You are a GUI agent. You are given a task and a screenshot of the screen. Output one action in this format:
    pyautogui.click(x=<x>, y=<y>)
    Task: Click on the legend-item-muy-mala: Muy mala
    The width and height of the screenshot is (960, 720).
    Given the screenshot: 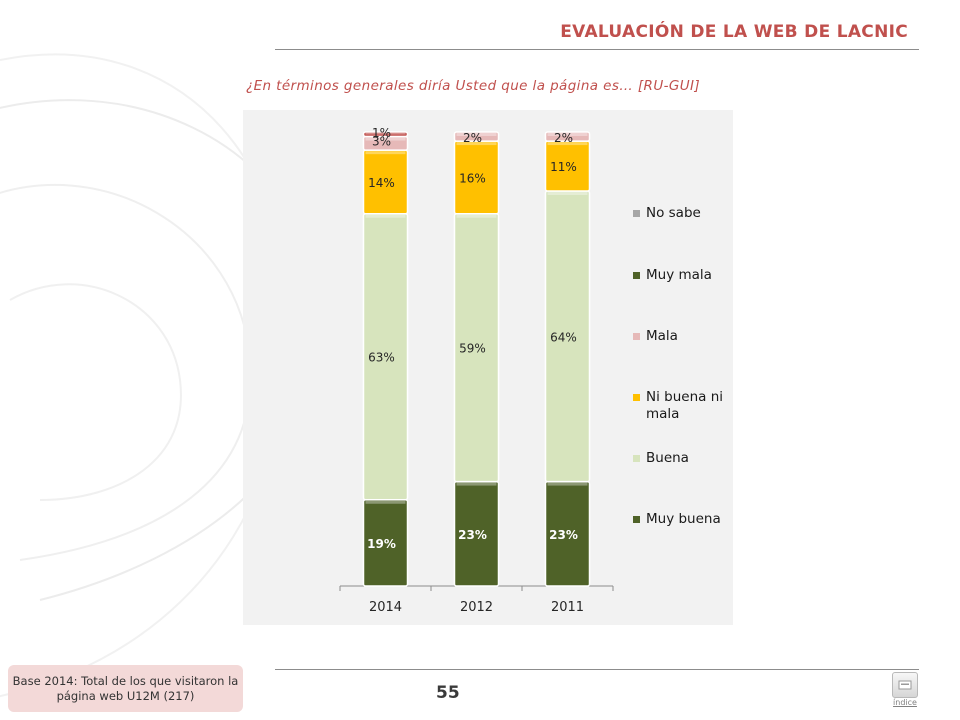 What is the action you would take?
    pyautogui.click(x=682, y=275)
    